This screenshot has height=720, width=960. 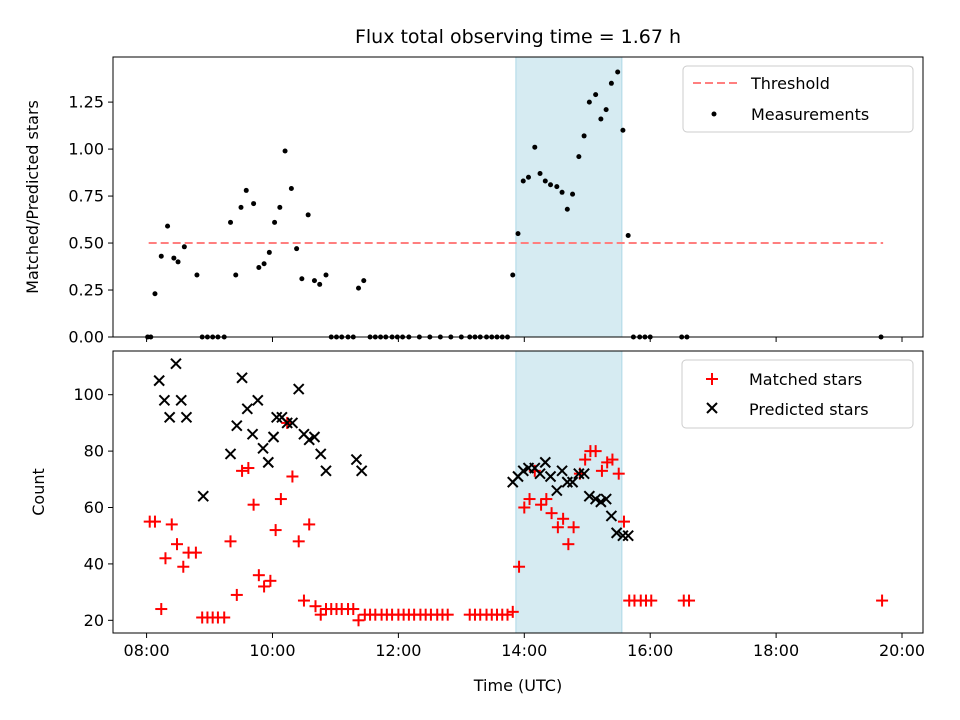 What do you see at coordinates (809, 409) in the screenshot?
I see `legend-predicted-label: Predicted stars` at bounding box center [809, 409].